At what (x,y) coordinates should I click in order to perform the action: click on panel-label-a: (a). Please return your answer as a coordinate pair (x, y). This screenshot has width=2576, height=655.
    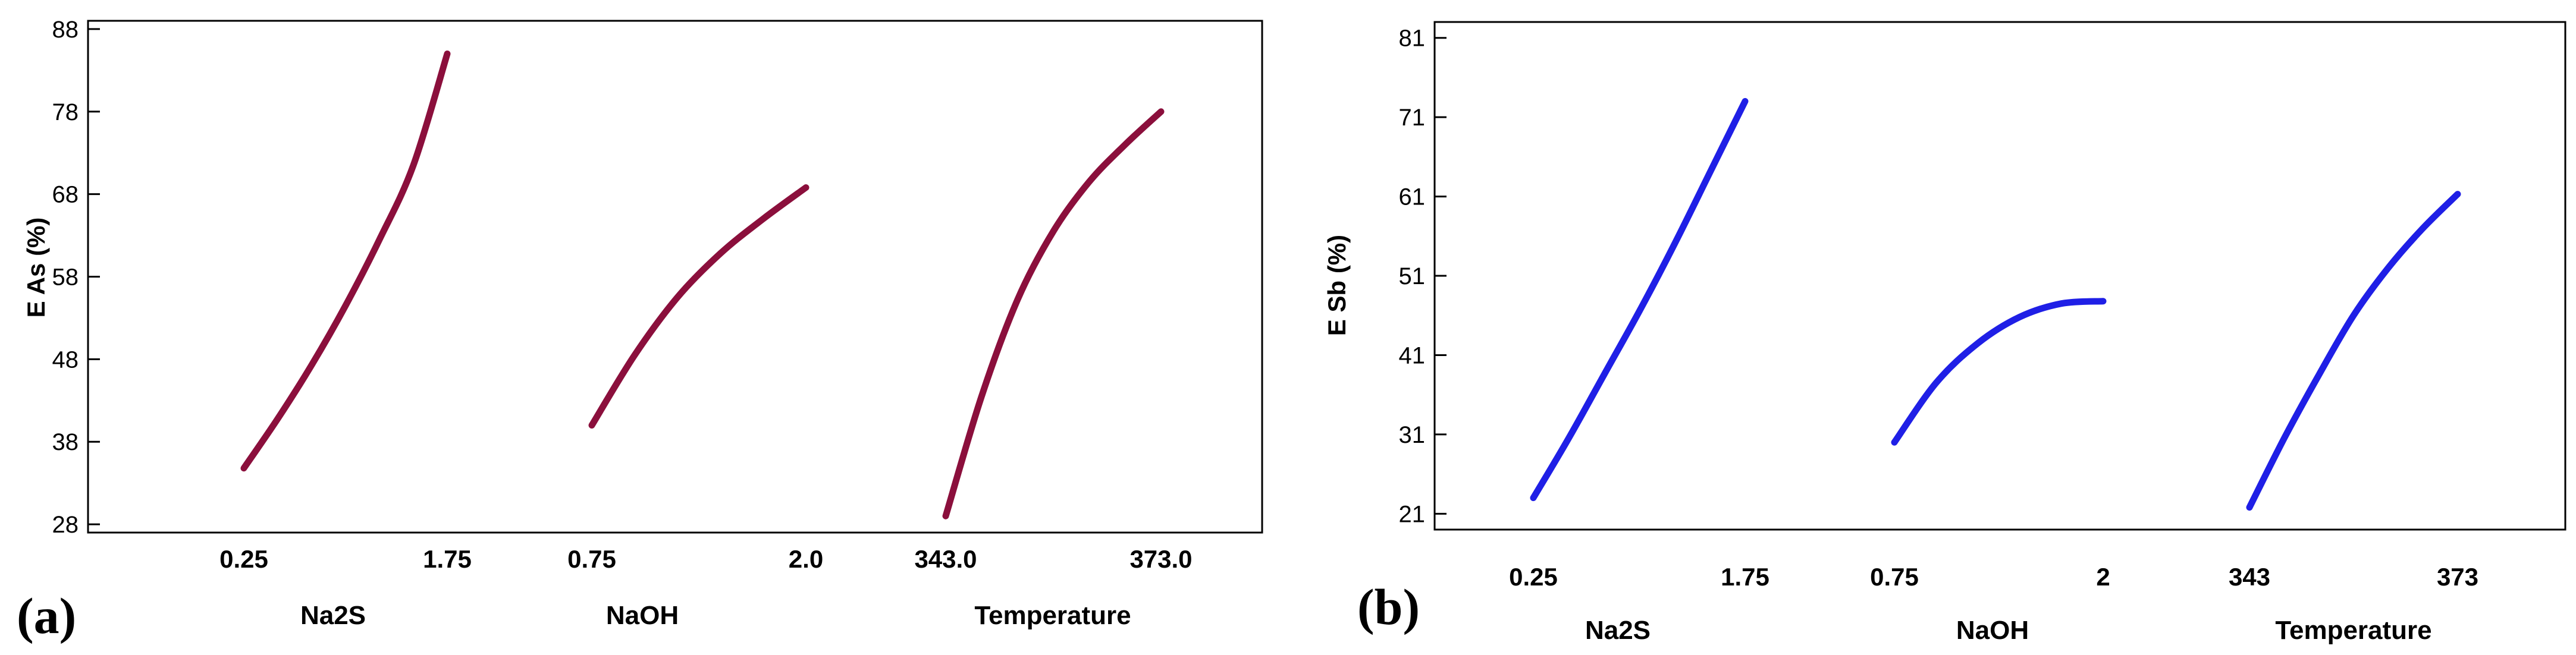
    Looking at the image, I should click on (46, 615).